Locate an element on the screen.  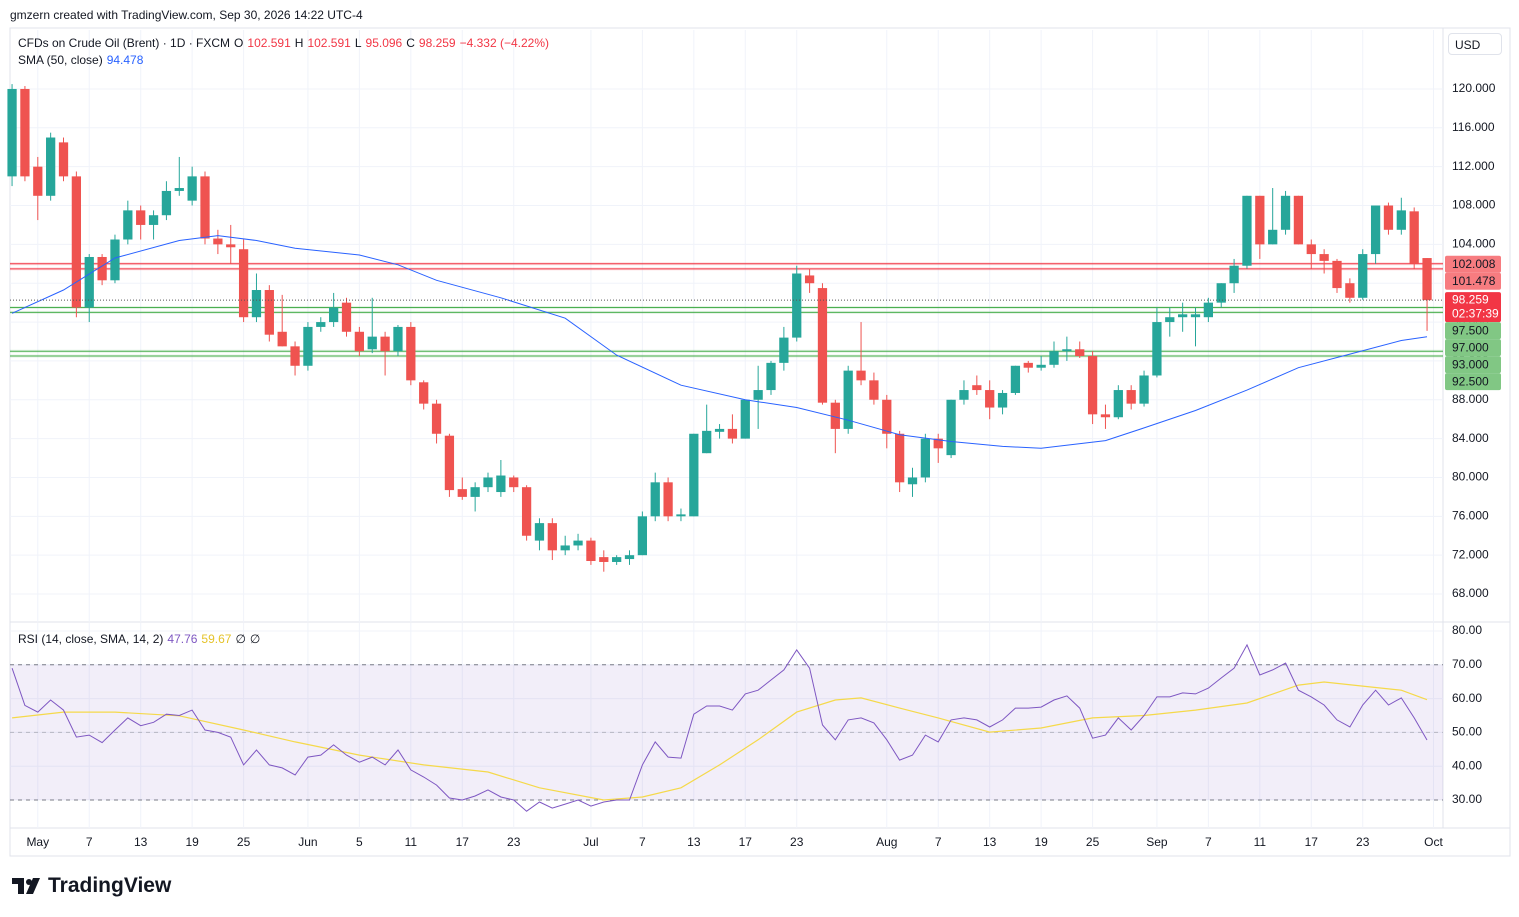
y-tick-label: 100.000 is located at coordinates (1474, 282).